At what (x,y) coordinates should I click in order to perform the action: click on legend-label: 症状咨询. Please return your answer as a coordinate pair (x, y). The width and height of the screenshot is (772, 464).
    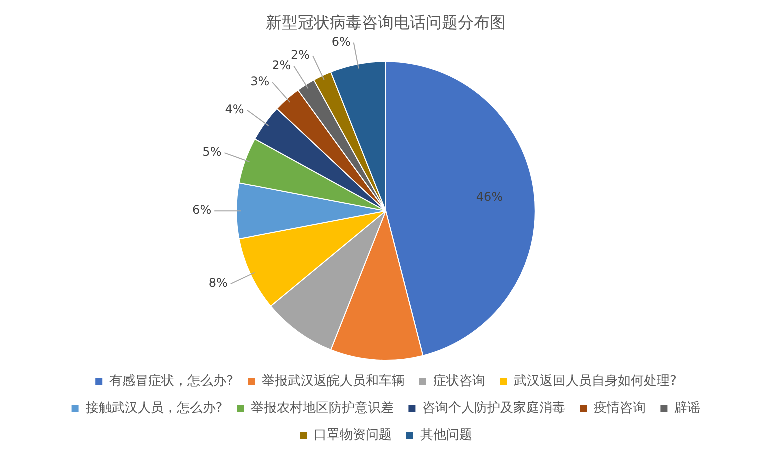
    Looking at the image, I should click on (460, 381).